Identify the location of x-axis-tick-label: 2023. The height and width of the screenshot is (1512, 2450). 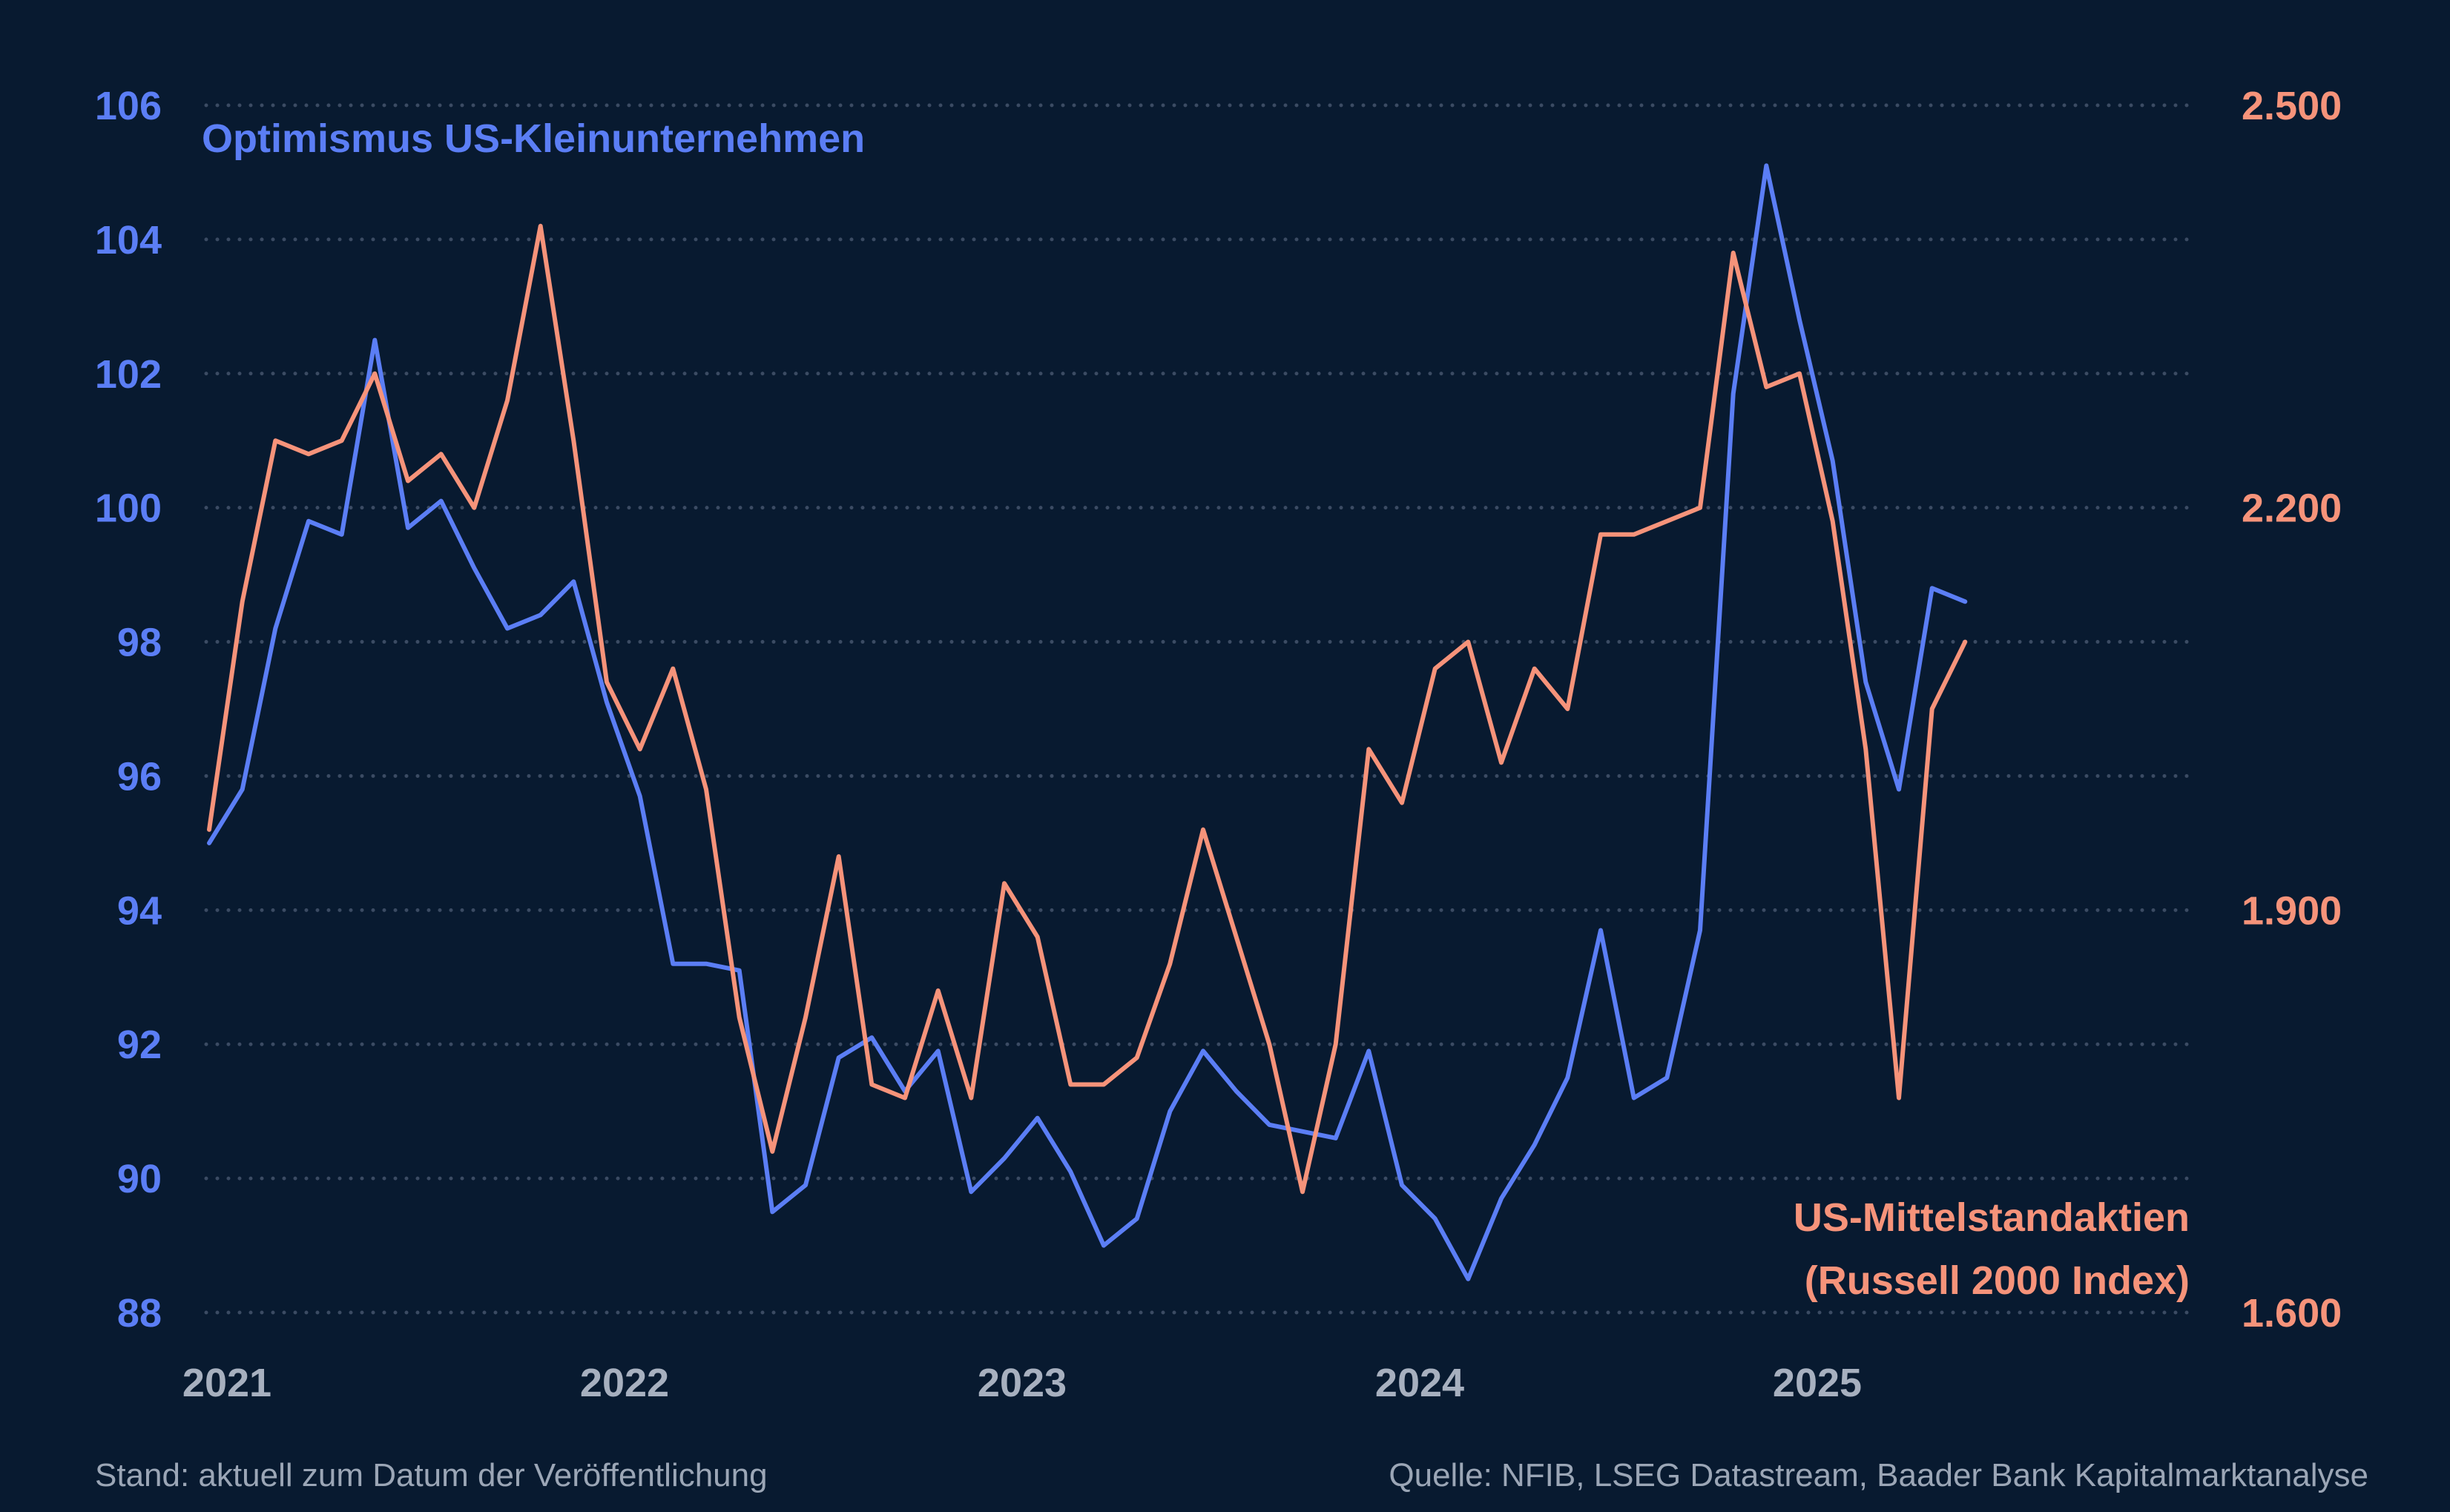
(1022, 1383).